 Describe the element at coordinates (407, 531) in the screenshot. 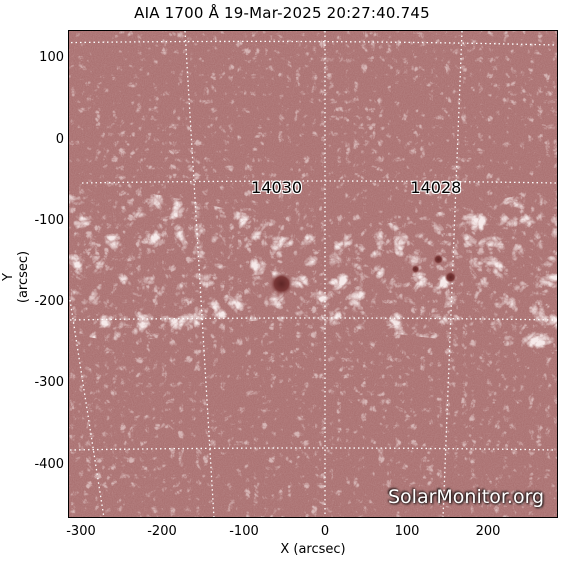

I see `x-tick-label: 100` at that location.